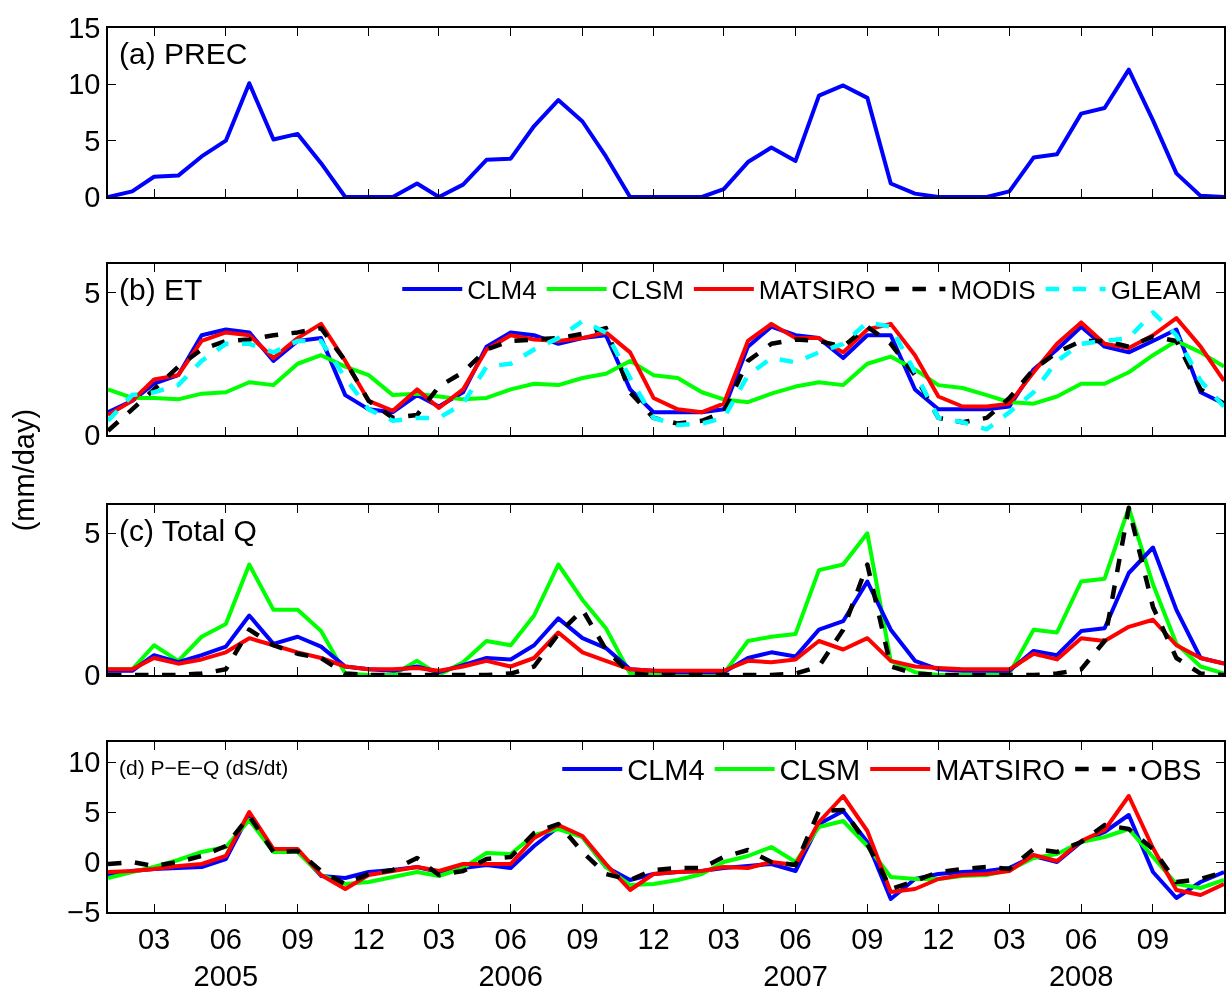 This screenshot has height=1001, width=1227. What do you see at coordinates (1081, 957) in the screenshot?
I see `x-tick-label: 06 2008` at bounding box center [1081, 957].